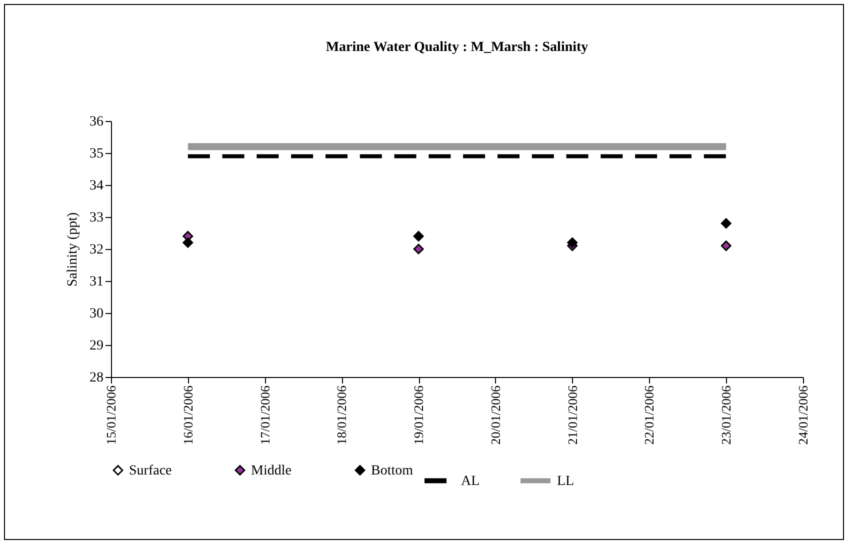 Image resolution: width=850 pixels, height=546 pixels. I want to click on y-tick-label: 32, so click(97, 250).